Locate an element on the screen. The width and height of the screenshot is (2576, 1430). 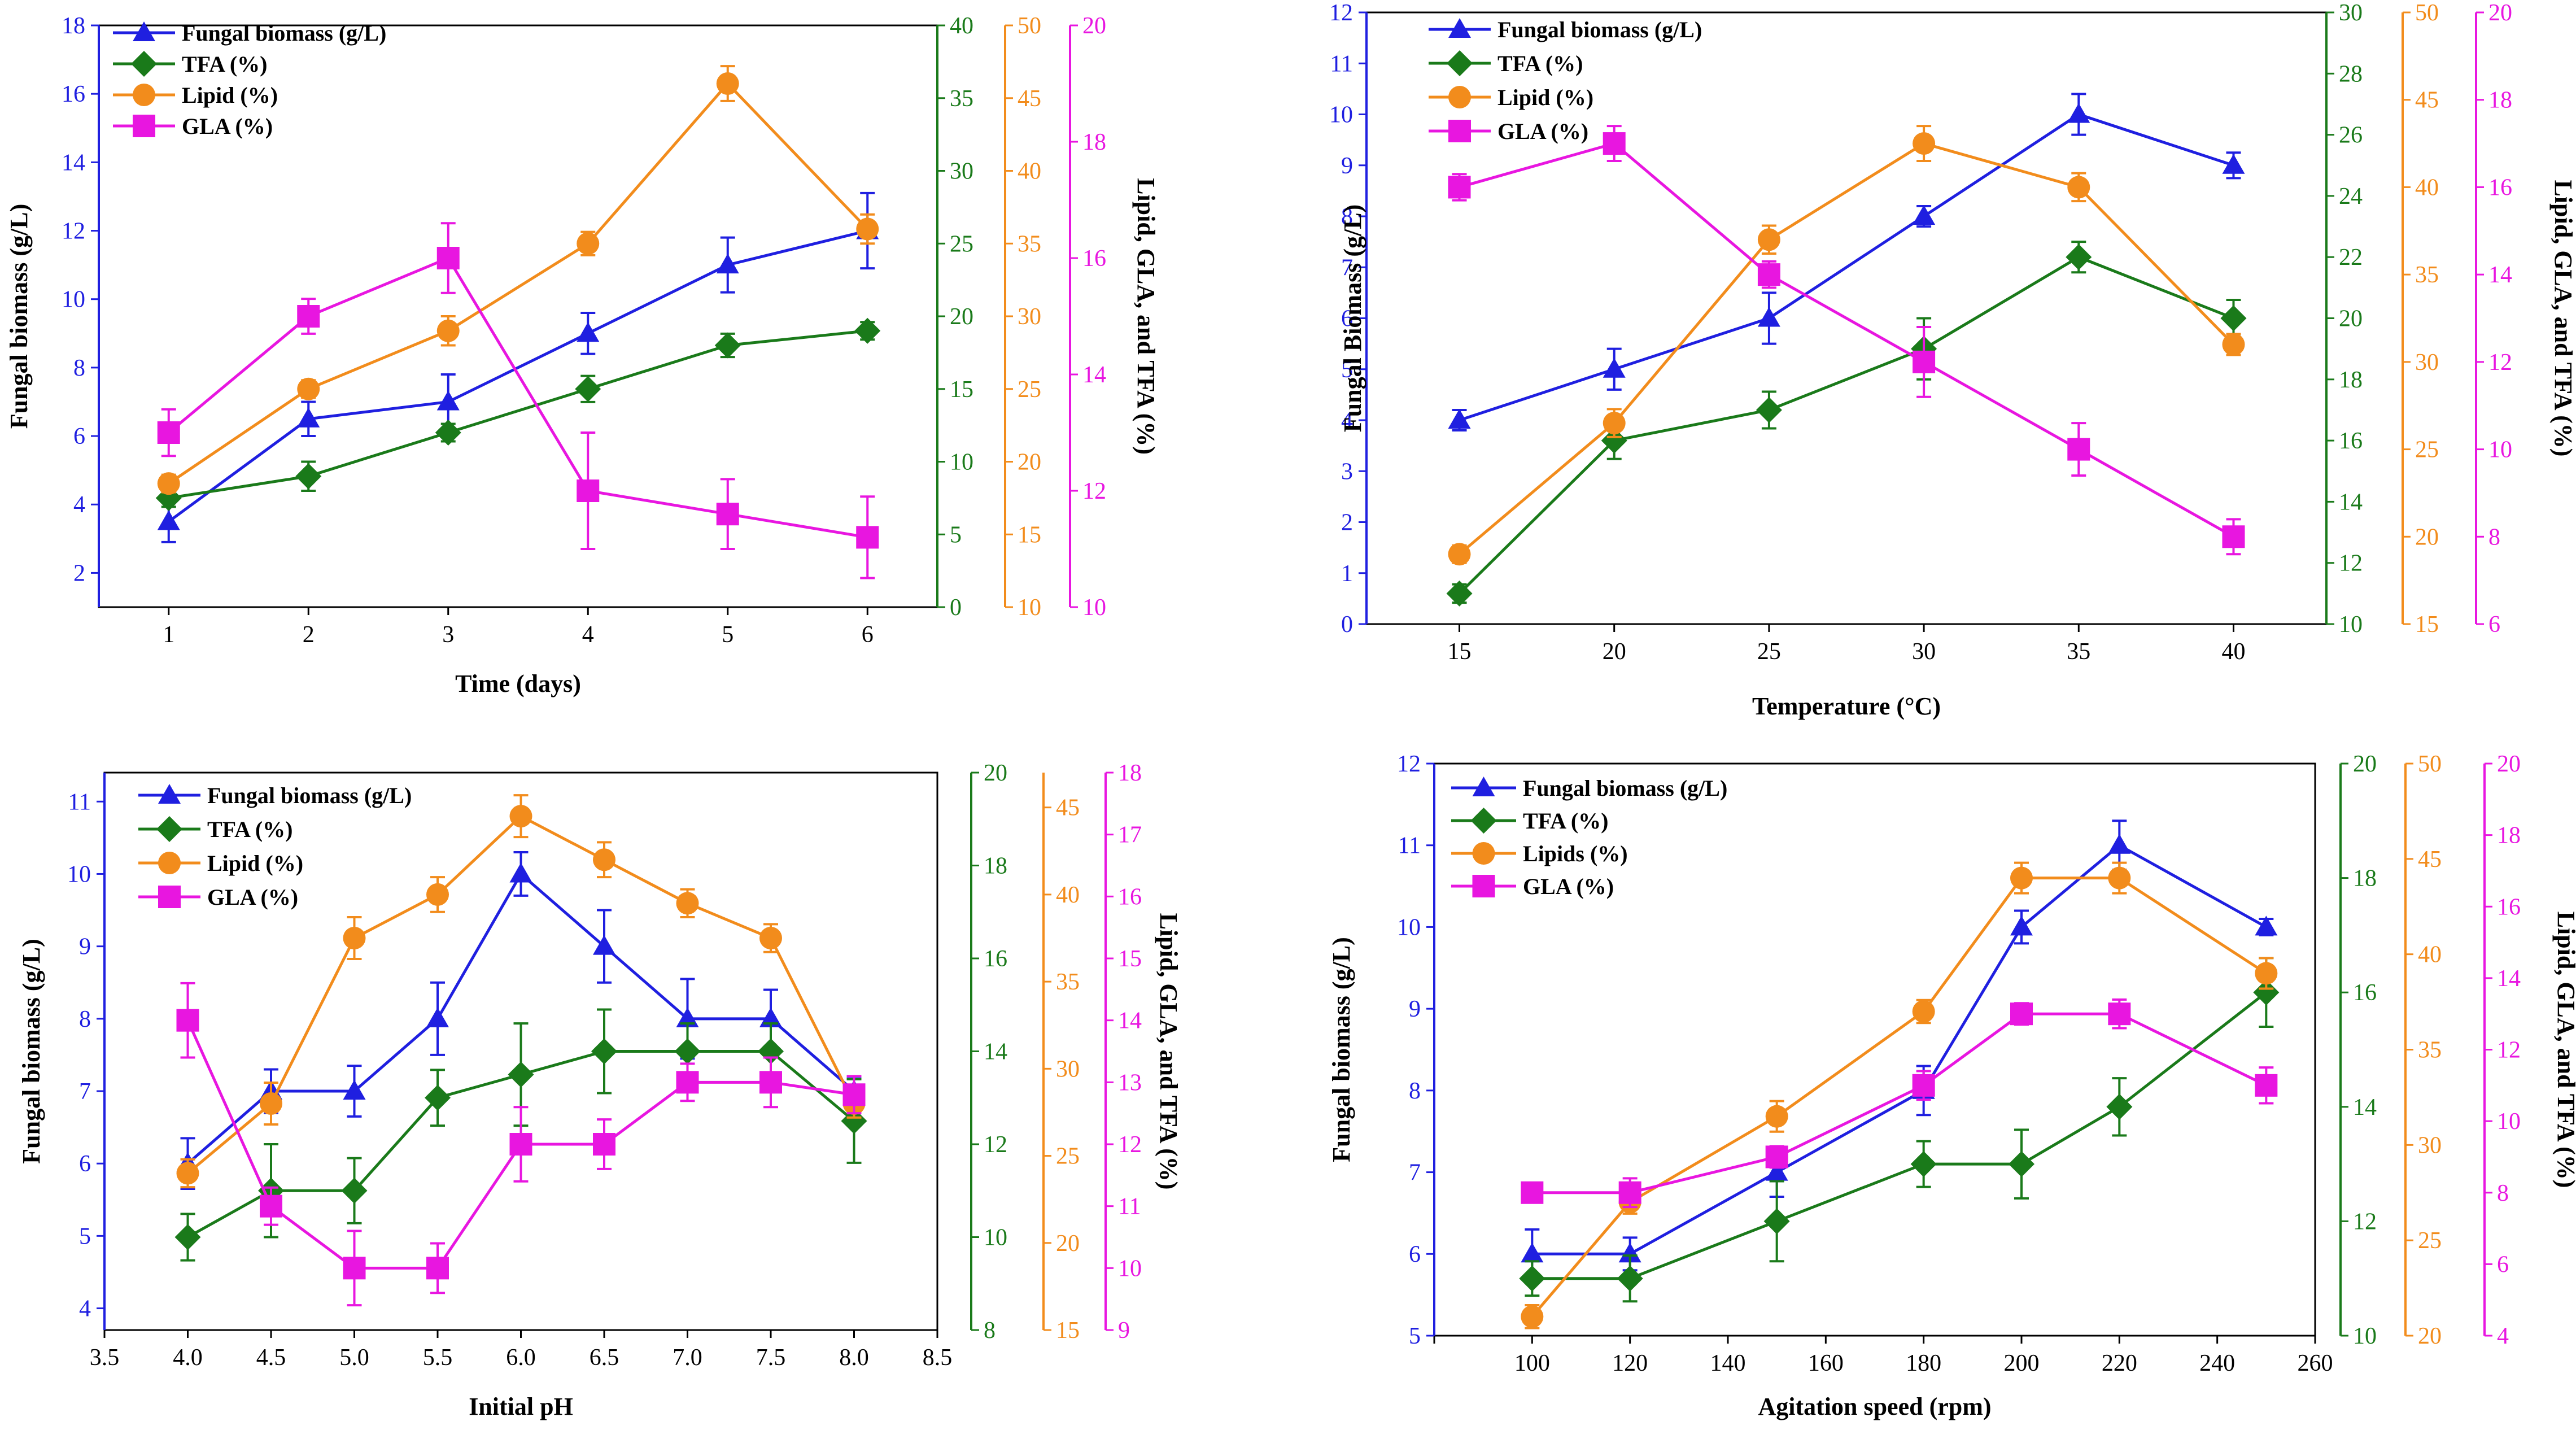
tfa-tick-label: 22 is located at coordinates (2351, 258).